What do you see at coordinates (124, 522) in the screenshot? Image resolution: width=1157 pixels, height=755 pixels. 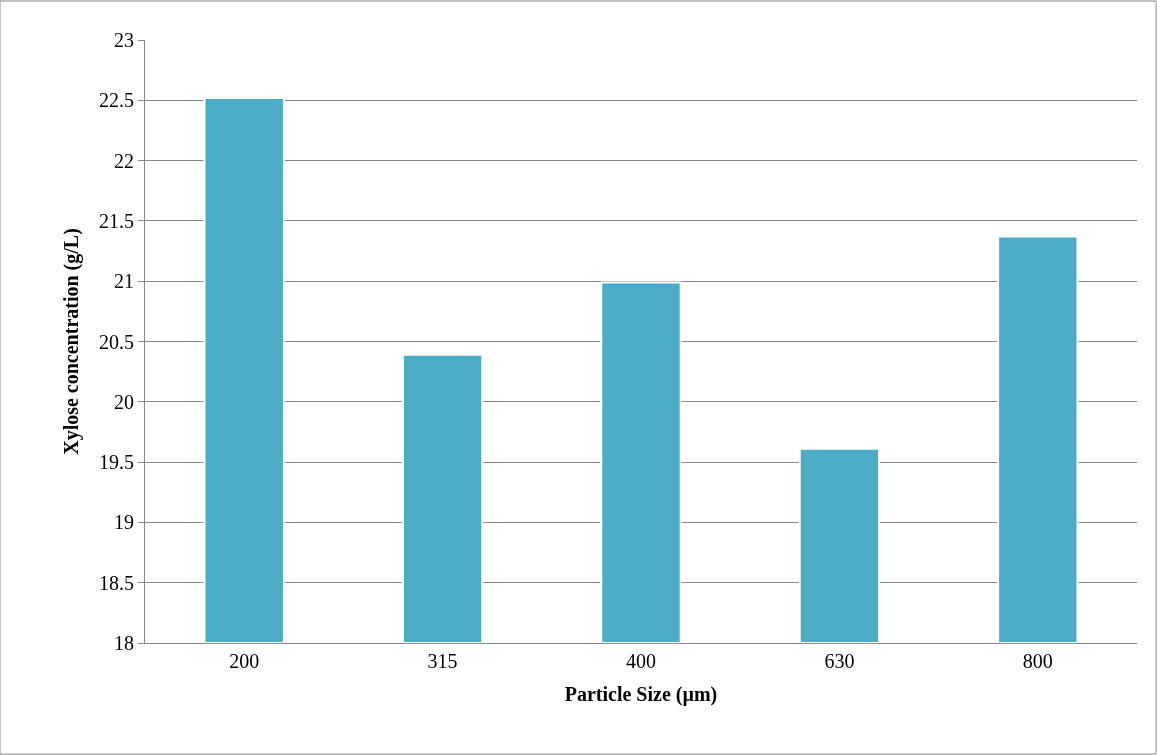 I see `y-tick-label: 19` at bounding box center [124, 522].